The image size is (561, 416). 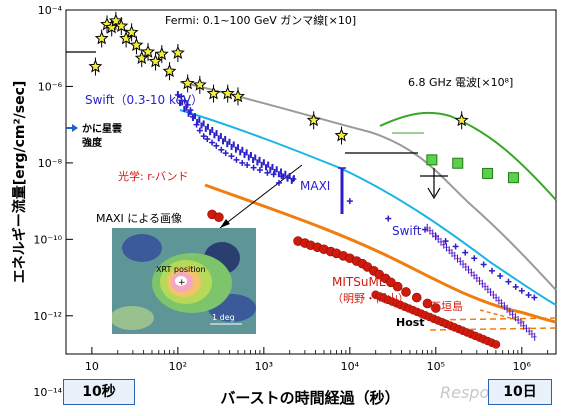 I want to click on x-tick-label: 10³, so click(x=264, y=366).